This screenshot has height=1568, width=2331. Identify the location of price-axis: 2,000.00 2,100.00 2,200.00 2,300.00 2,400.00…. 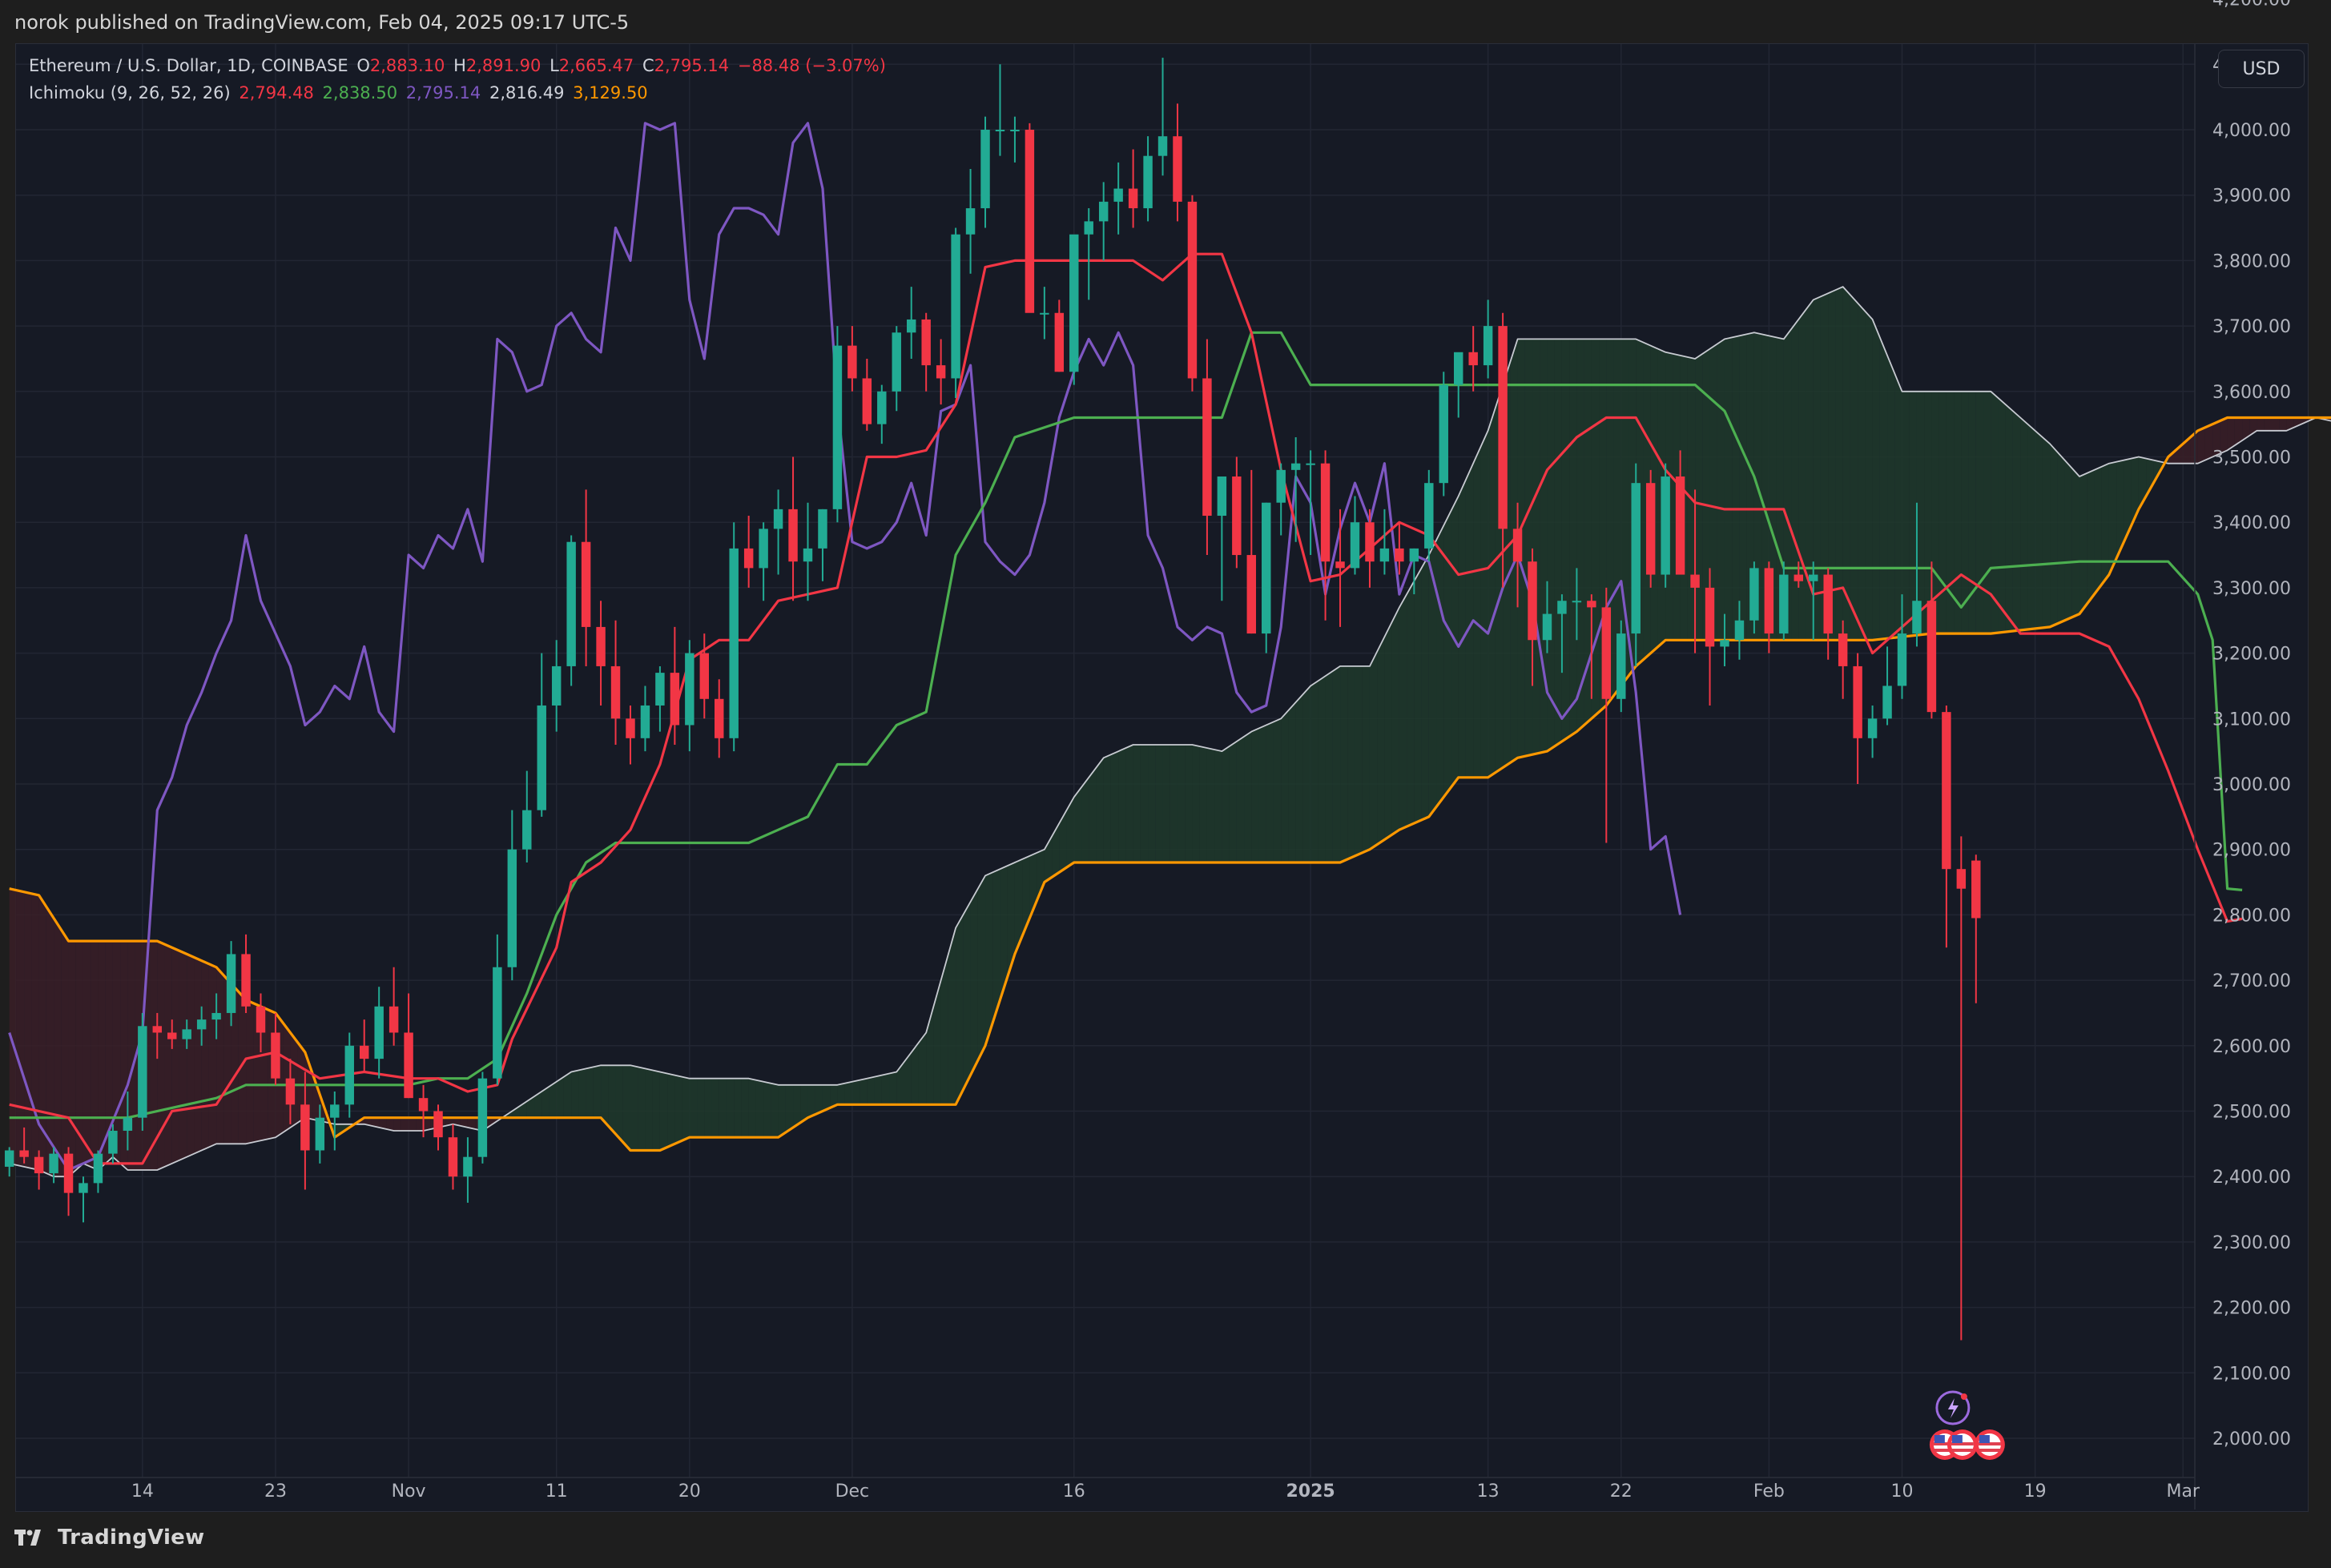
(2243, 755).